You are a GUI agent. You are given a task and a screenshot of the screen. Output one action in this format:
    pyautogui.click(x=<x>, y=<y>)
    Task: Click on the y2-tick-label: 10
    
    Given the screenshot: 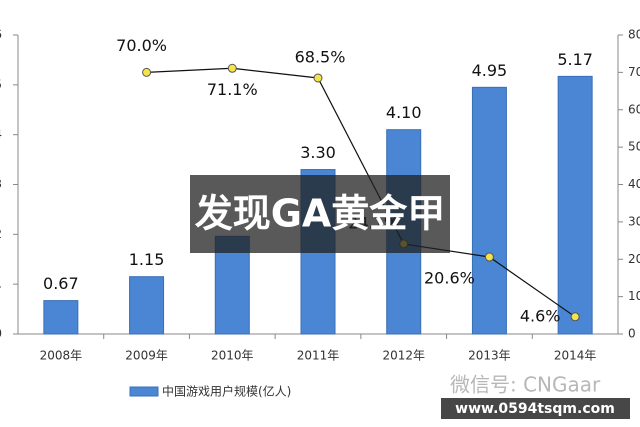 What is the action you would take?
    pyautogui.click(x=634, y=296)
    